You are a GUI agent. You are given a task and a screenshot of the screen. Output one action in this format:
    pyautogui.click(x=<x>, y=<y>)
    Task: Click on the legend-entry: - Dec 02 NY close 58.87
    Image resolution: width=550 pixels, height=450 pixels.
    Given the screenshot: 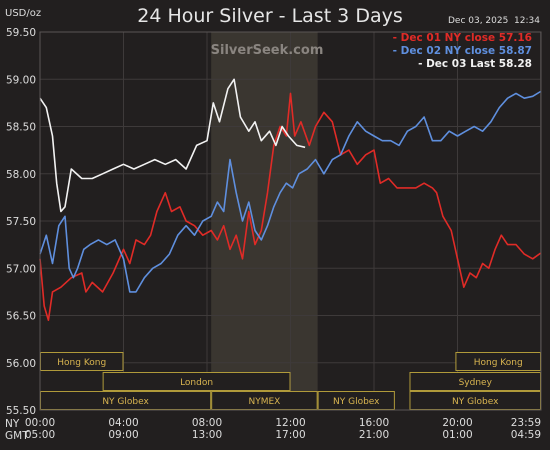 What is the action you would take?
    pyautogui.click(x=462, y=51)
    